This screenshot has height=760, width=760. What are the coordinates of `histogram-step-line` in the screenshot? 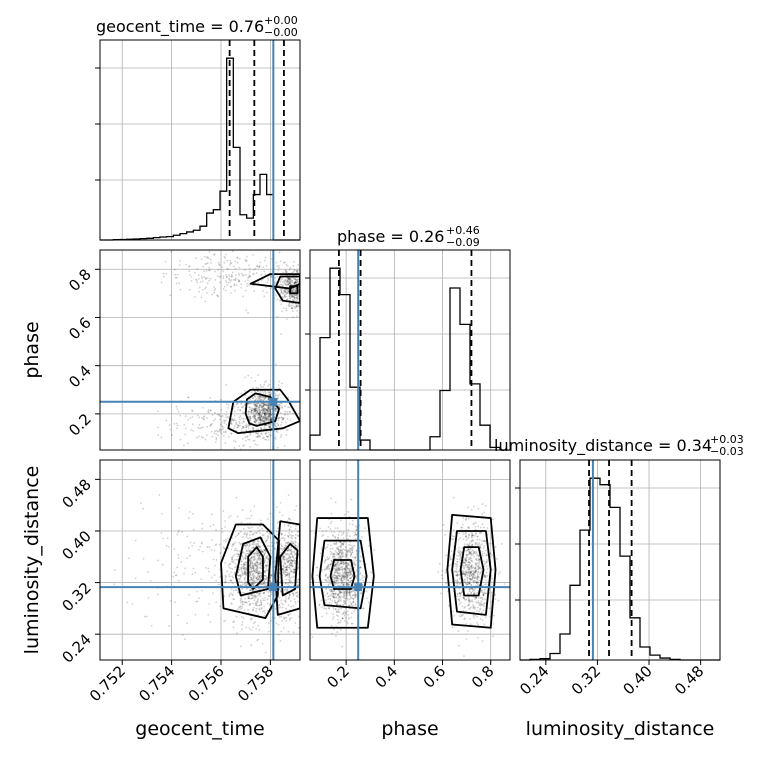 It's located at (409, 359).